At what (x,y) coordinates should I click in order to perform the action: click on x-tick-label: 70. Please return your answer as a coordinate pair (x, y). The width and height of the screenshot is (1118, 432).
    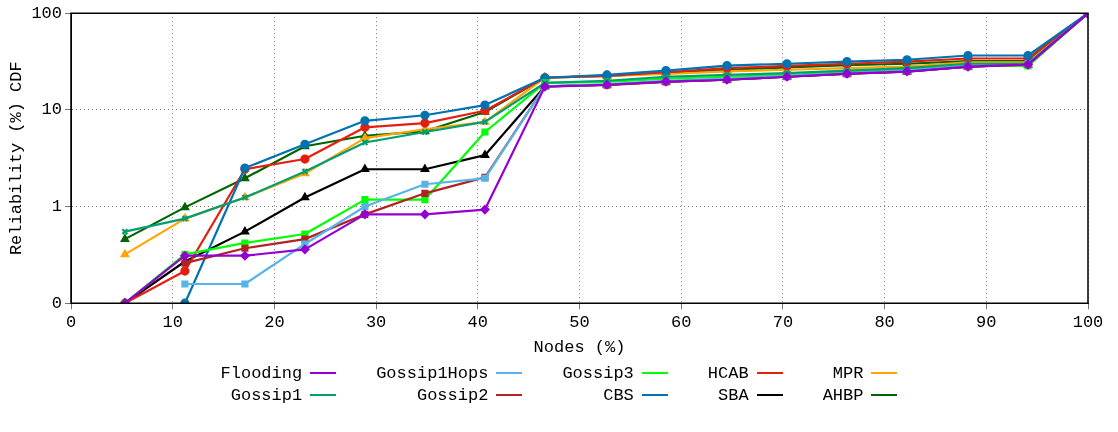
    Looking at the image, I should click on (783, 322).